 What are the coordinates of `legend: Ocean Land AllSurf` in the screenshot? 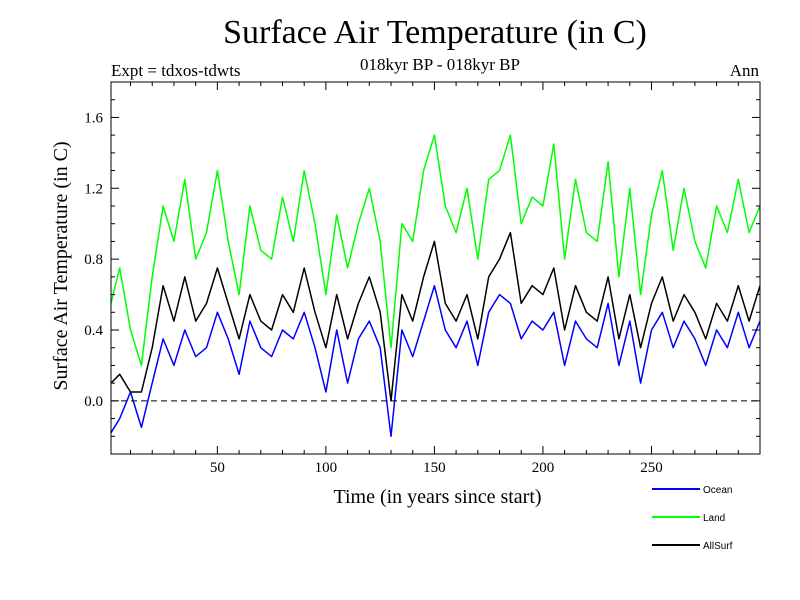 It's located at (692, 518).